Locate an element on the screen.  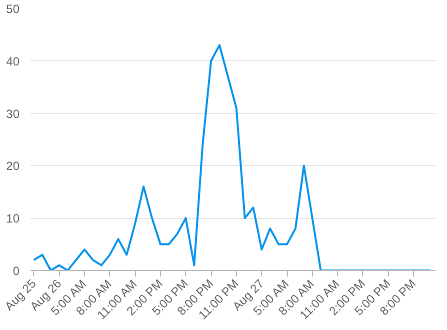
y-tick-label: 30 is located at coordinates (13, 113).